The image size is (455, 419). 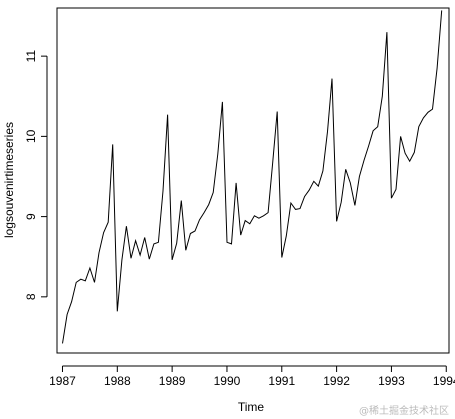 I want to click on x-tick-label: 1992, so click(x=336, y=381).